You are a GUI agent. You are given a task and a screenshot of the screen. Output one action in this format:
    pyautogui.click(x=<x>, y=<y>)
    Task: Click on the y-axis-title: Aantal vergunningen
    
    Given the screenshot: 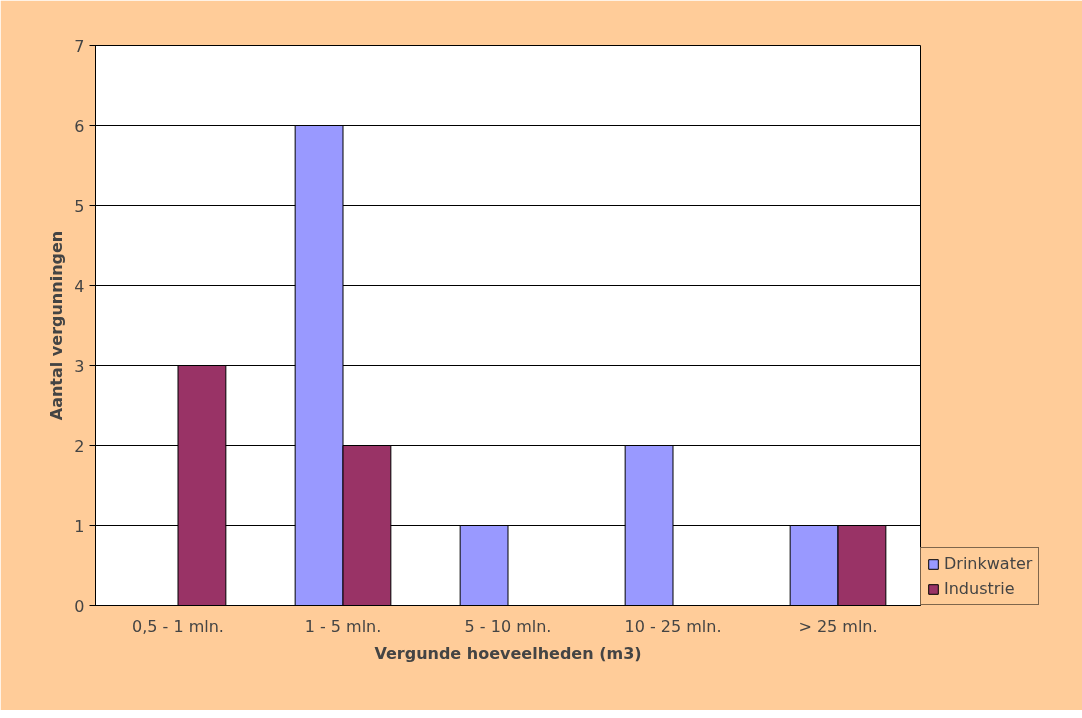 What is the action you would take?
    pyautogui.click(x=57, y=325)
    